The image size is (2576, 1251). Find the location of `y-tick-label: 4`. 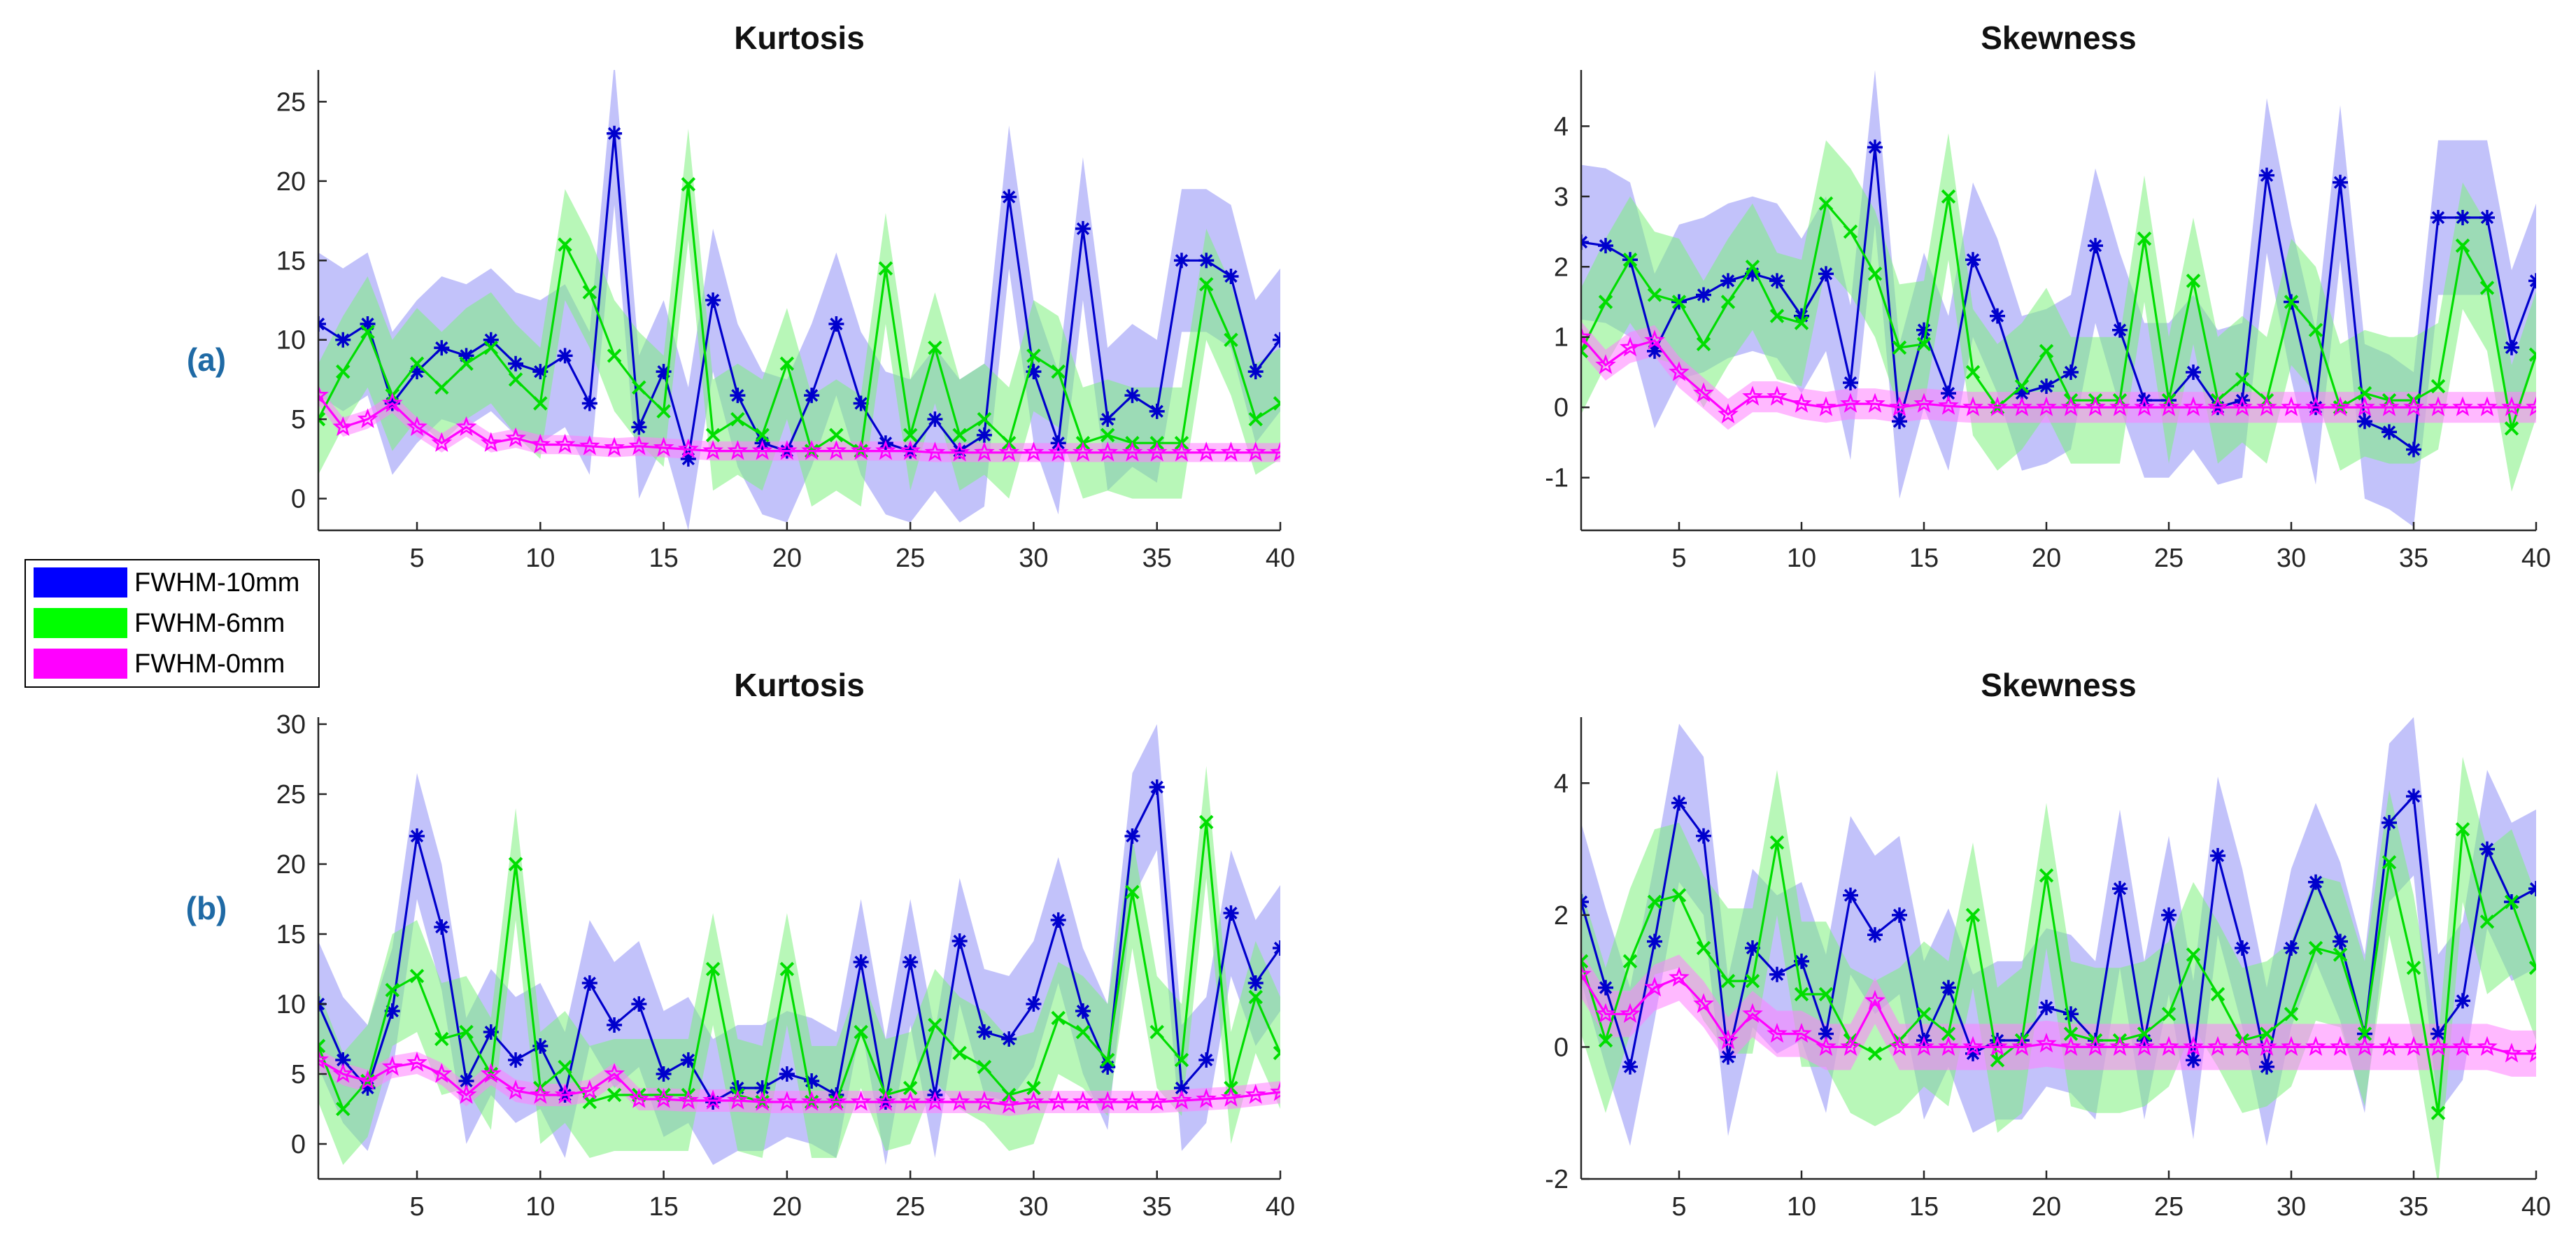

y-tick-label: 4 is located at coordinates (1561, 783).